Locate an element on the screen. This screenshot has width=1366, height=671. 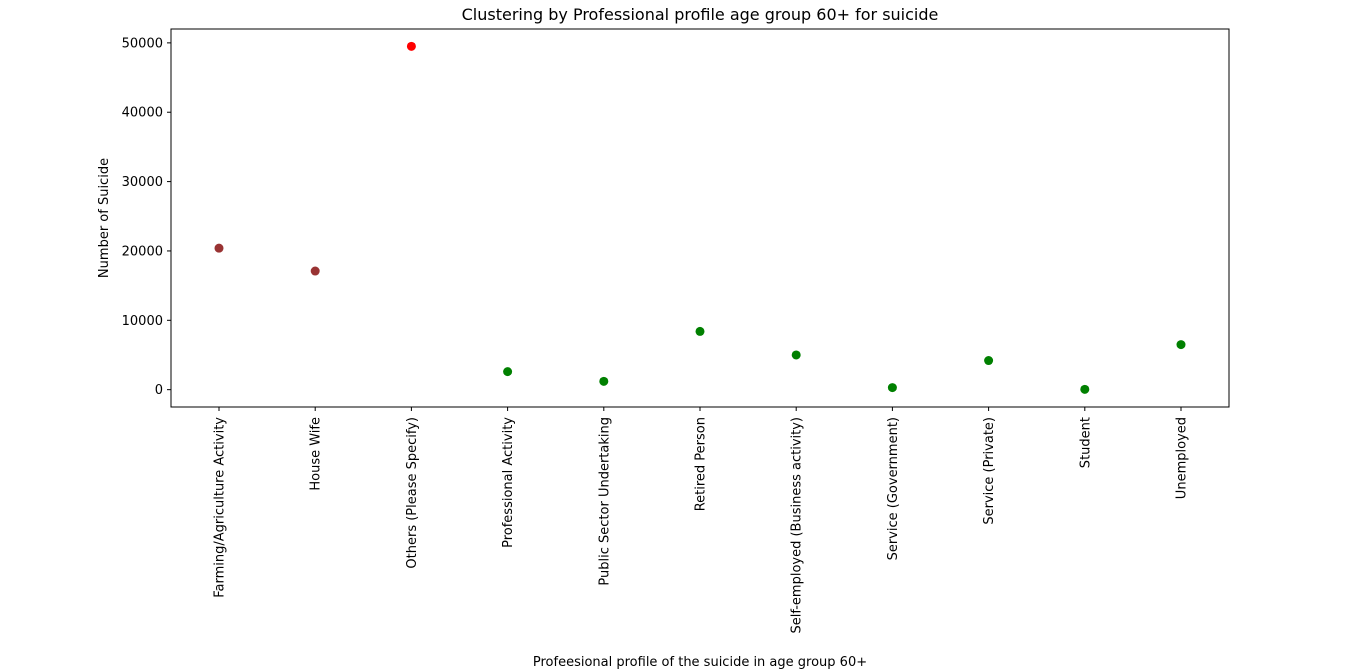
y-tick-label: 50000 is located at coordinates (142, 43).